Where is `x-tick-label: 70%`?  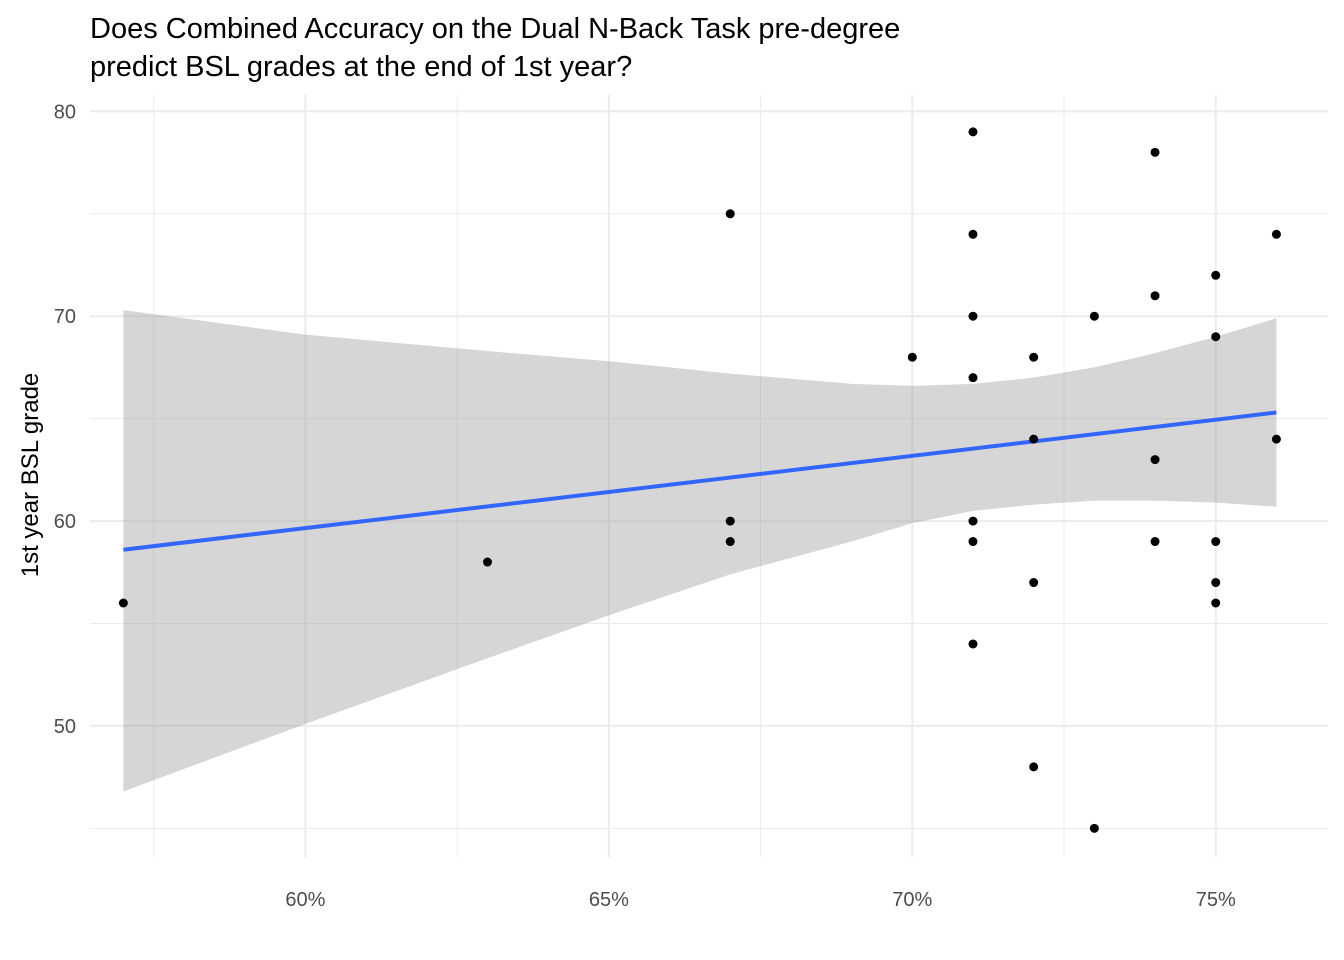 x-tick-label: 70% is located at coordinates (912, 900).